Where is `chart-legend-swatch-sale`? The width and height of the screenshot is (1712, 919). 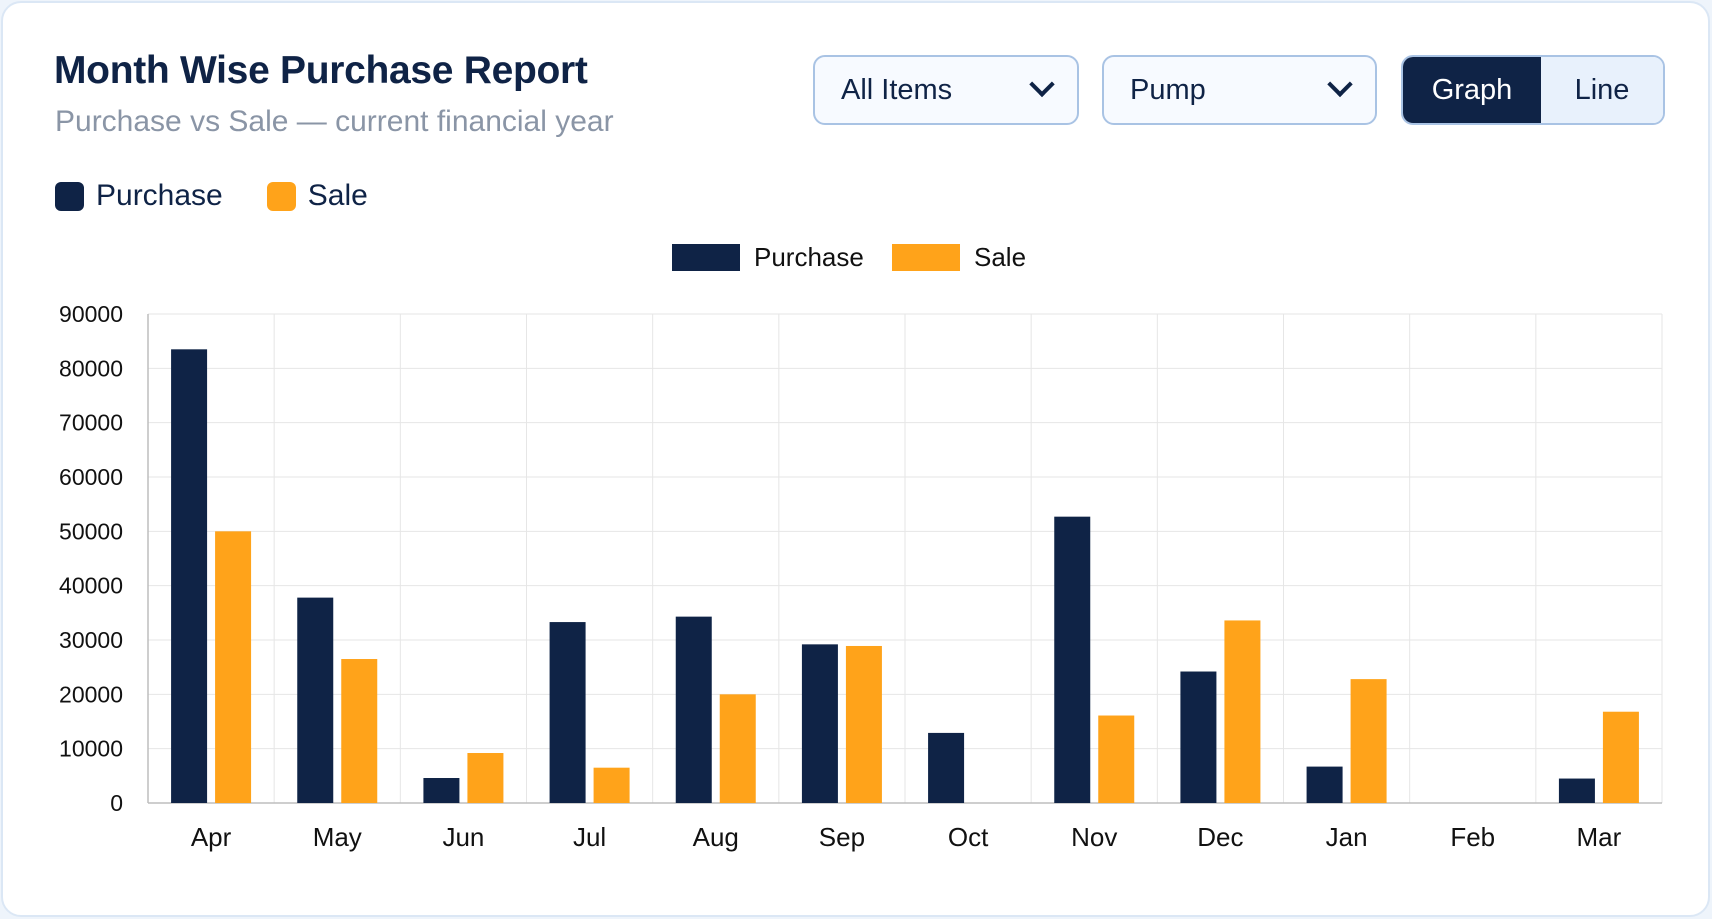
chart-legend-swatch-sale is located at coordinates (926, 257).